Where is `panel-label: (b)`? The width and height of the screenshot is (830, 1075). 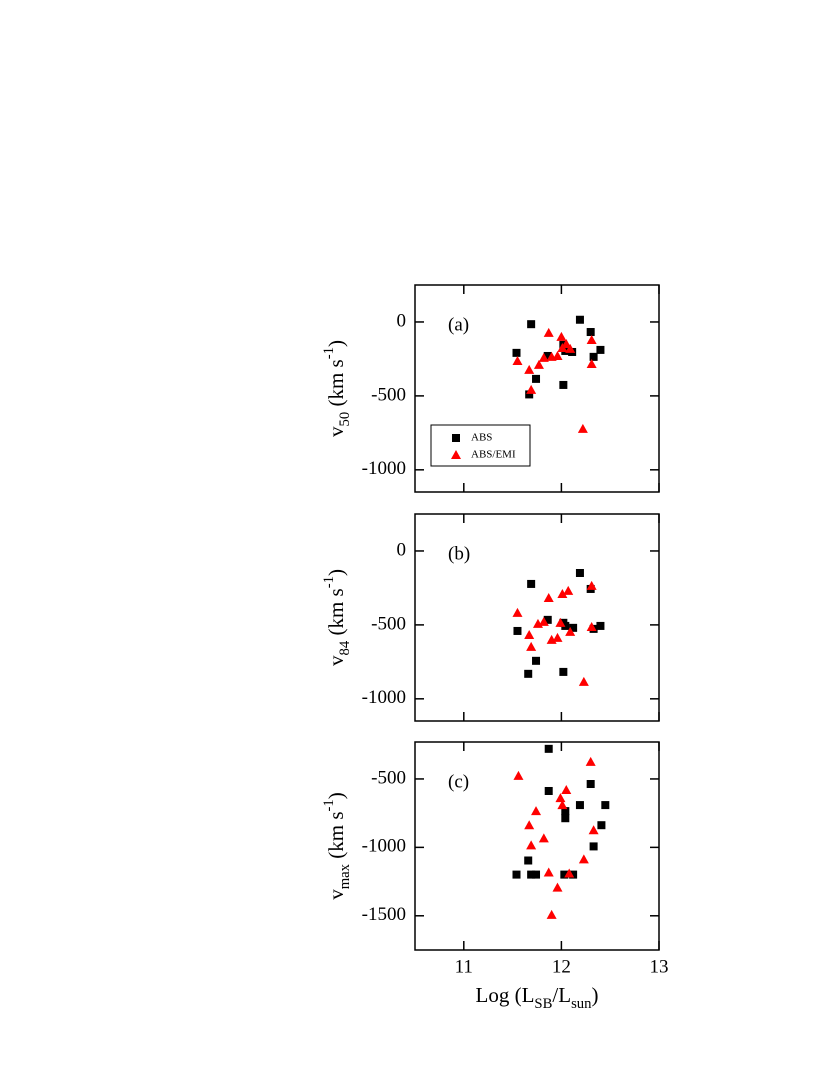 panel-label: (b) is located at coordinates (459, 553).